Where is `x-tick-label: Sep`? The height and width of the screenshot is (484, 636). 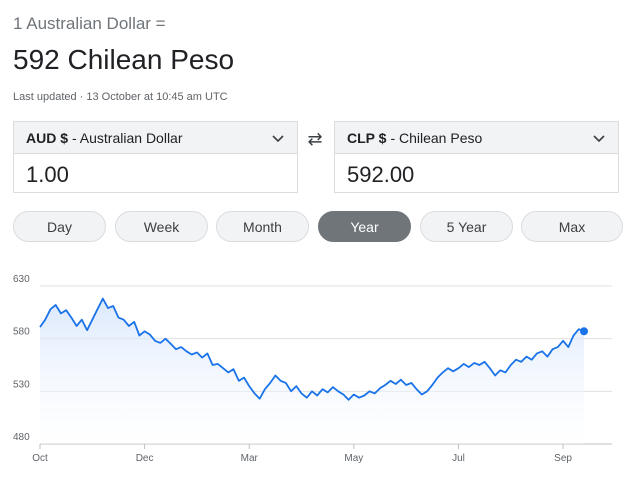 x-tick-label: Sep is located at coordinates (563, 458).